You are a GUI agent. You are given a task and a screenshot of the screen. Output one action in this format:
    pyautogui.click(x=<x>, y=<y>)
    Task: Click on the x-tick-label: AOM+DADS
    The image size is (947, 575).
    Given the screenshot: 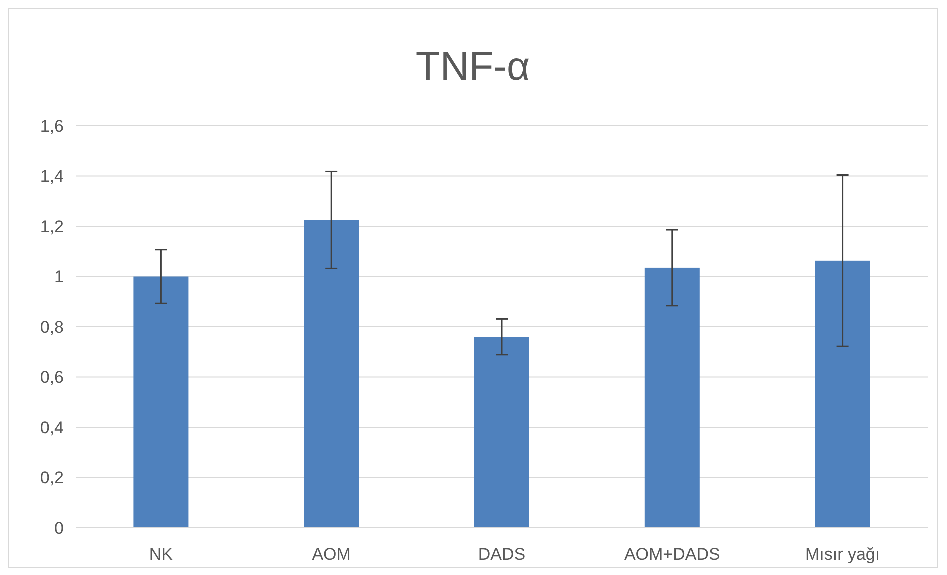 What is the action you would take?
    pyautogui.click(x=672, y=554)
    